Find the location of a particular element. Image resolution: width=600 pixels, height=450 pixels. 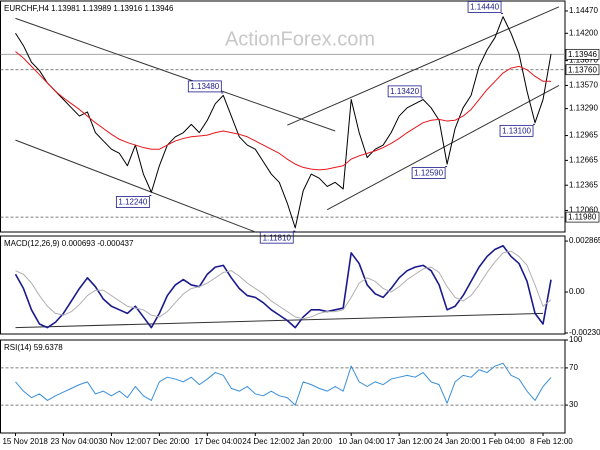

annotation-label: 1.11810 is located at coordinates (277, 237).